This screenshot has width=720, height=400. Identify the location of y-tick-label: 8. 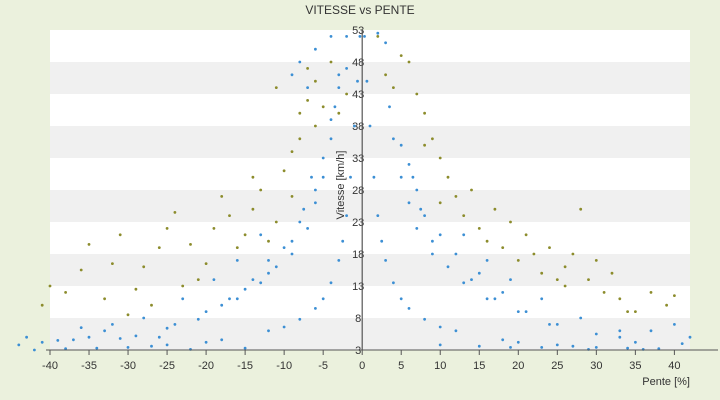
(358, 319).